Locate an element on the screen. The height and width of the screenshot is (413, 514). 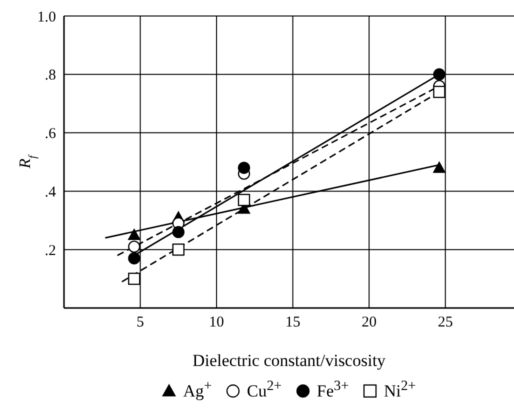
y-tick-label: .6 is located at coordinates (50, 134).